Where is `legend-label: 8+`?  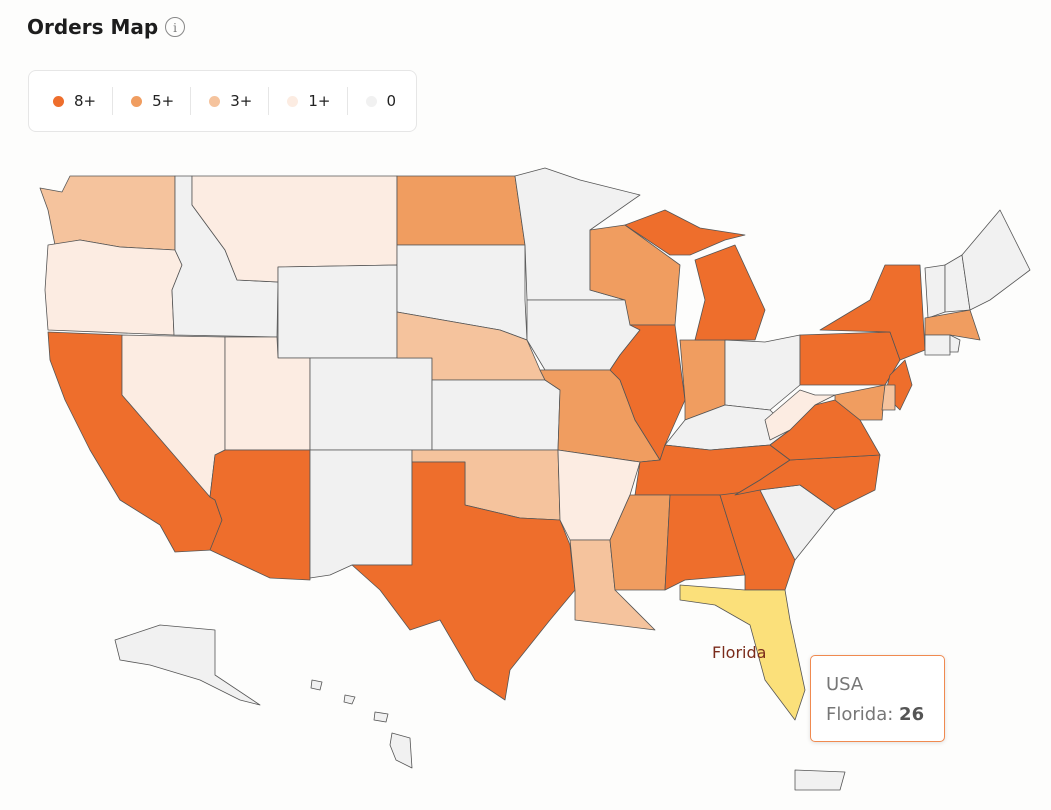
legend-label: 8+ is located at coordinates (85, 101).